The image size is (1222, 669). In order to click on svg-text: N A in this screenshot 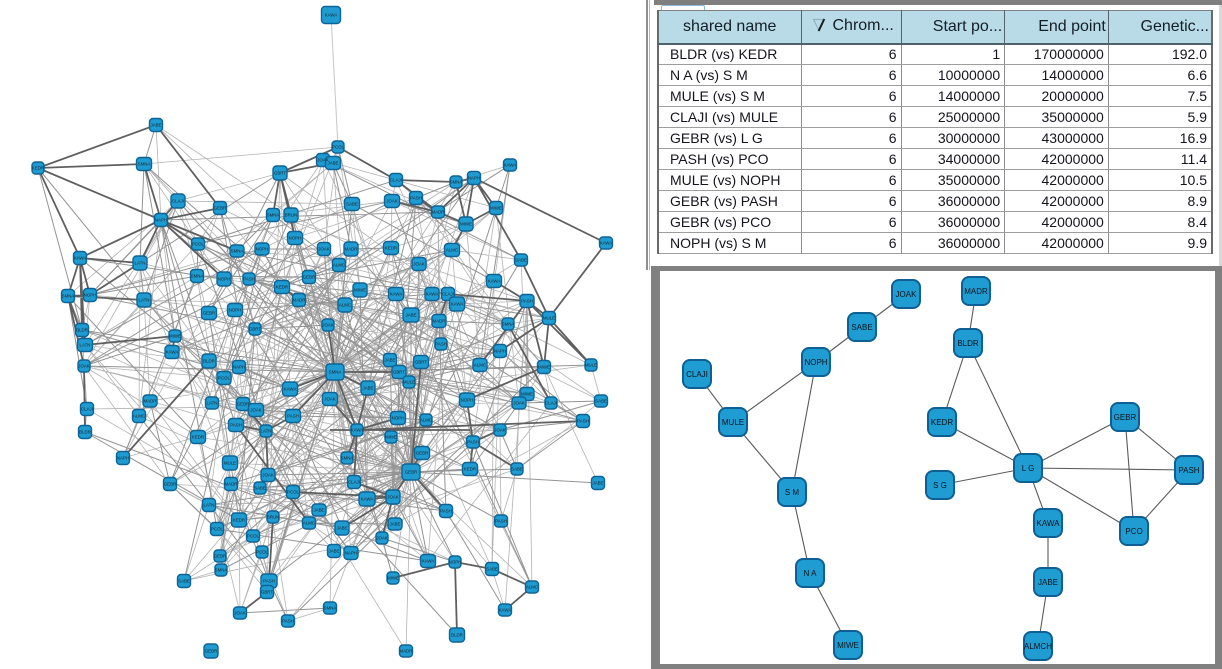, I will do `click(811, 573)`.